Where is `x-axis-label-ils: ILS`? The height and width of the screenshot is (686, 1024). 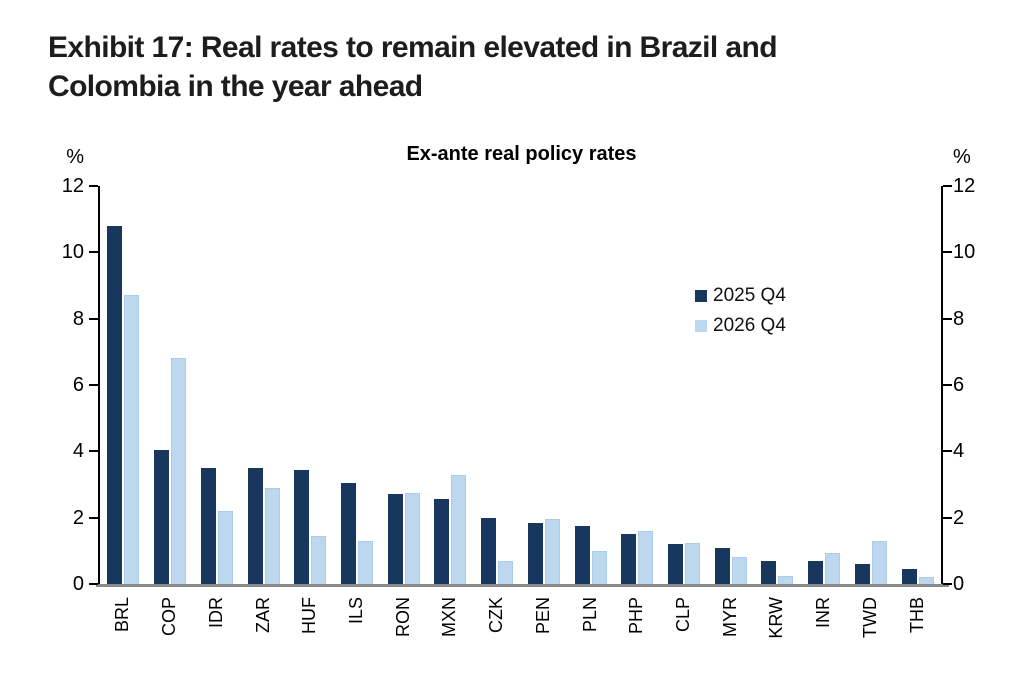 x-axis-label-ils: ILS is located at coordinates (355, 611).